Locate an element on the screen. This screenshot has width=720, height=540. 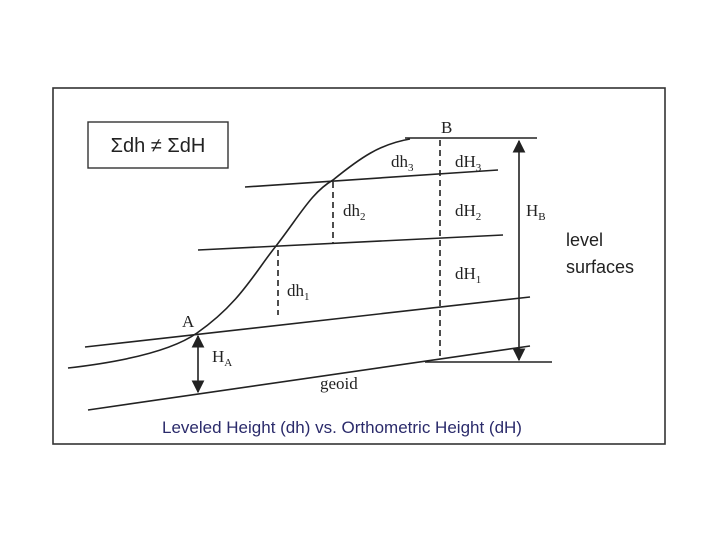
point-label: B is located at coordinates (446, 127).